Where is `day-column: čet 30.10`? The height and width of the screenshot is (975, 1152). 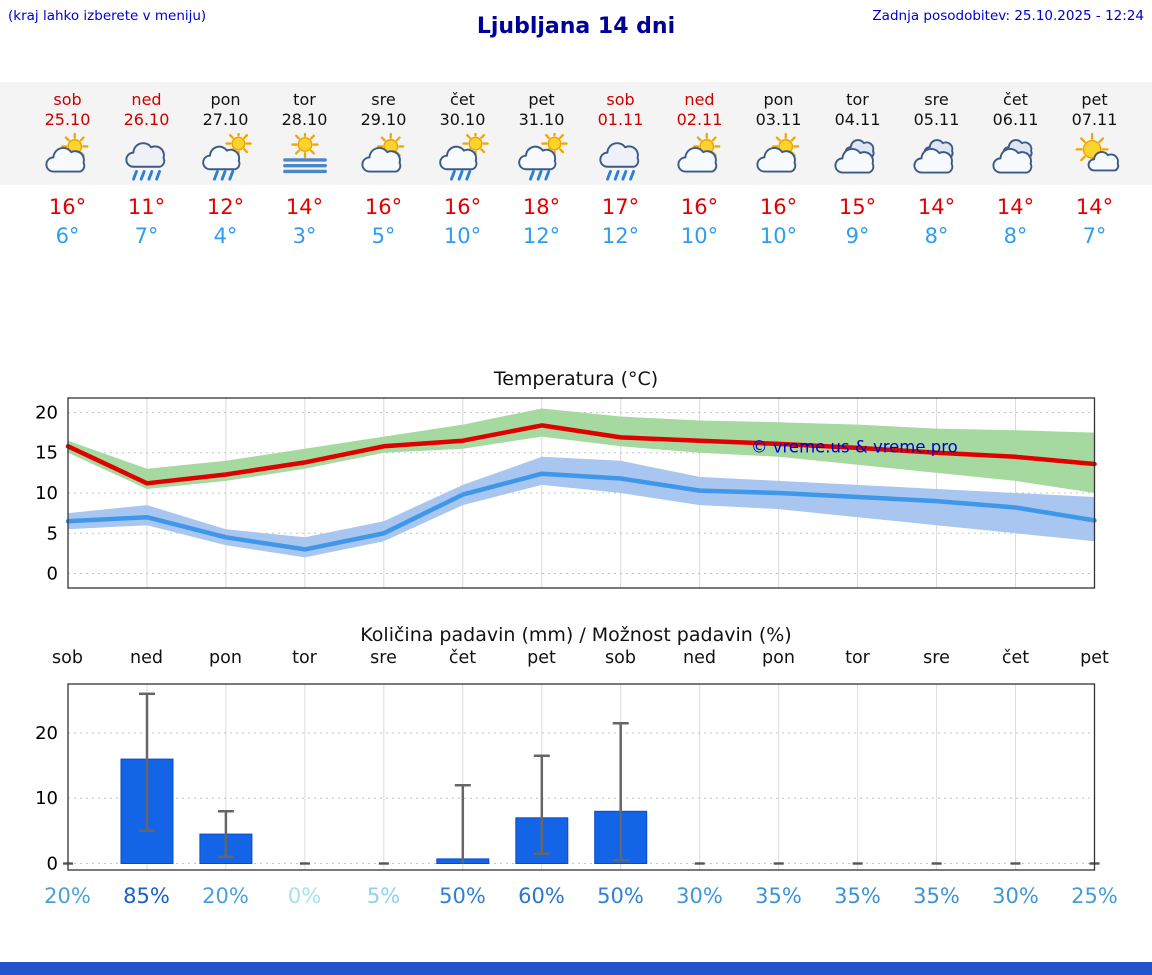
day-column: čet 30.10 is located at coordinates (462, 136).